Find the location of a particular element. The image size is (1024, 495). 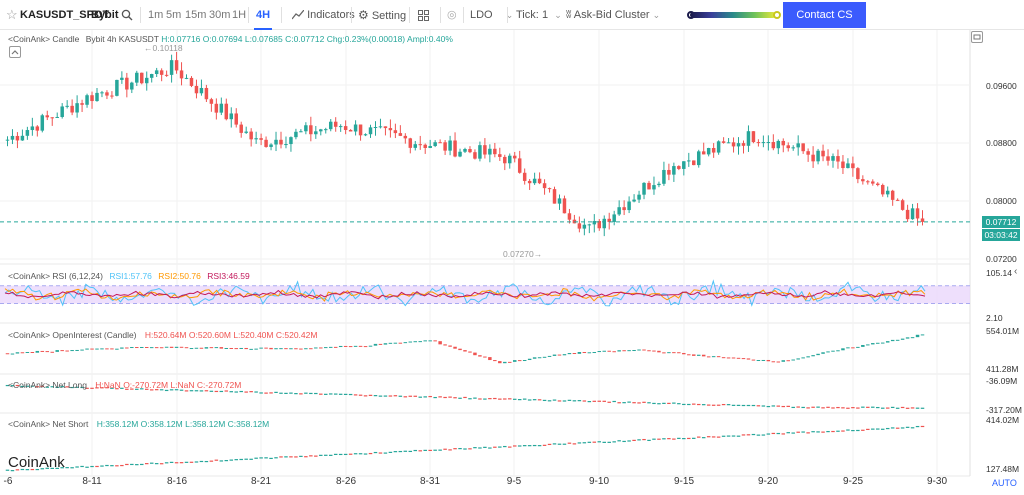

indicators-label: Indicators is located at coordinates (331, 15).